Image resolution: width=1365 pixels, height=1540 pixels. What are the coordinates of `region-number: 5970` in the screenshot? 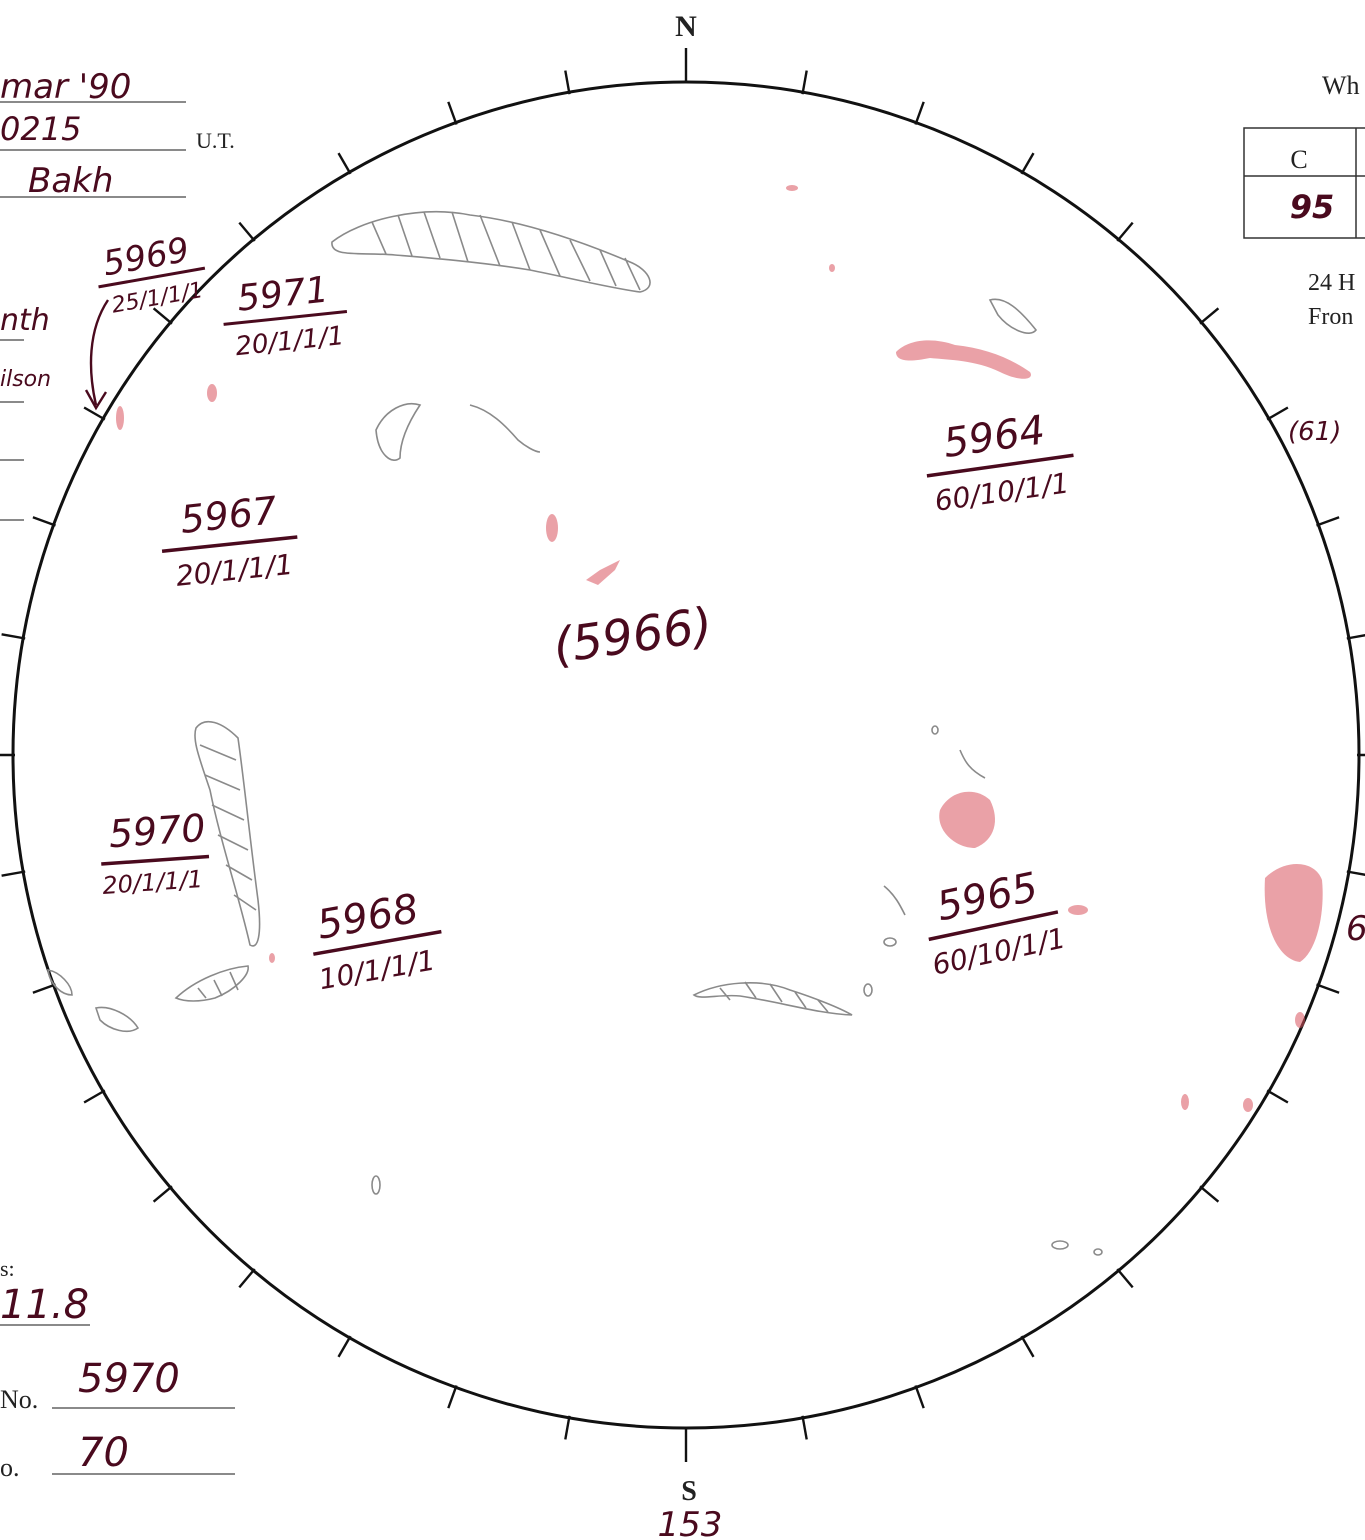 It's located at (157, 831).